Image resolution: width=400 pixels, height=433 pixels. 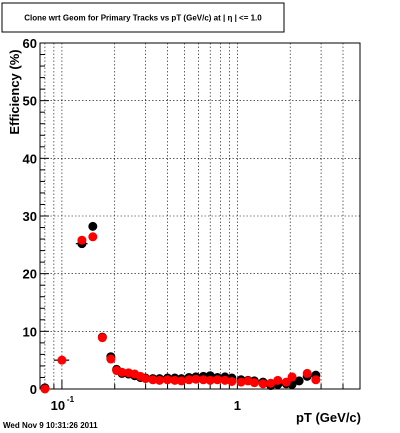 What do you see at coordinates (50, 425) in the screenshot?
I see `footer-timestamp: Wed Nov 9 10:31:26 2011` at bounding box center [50, 425].